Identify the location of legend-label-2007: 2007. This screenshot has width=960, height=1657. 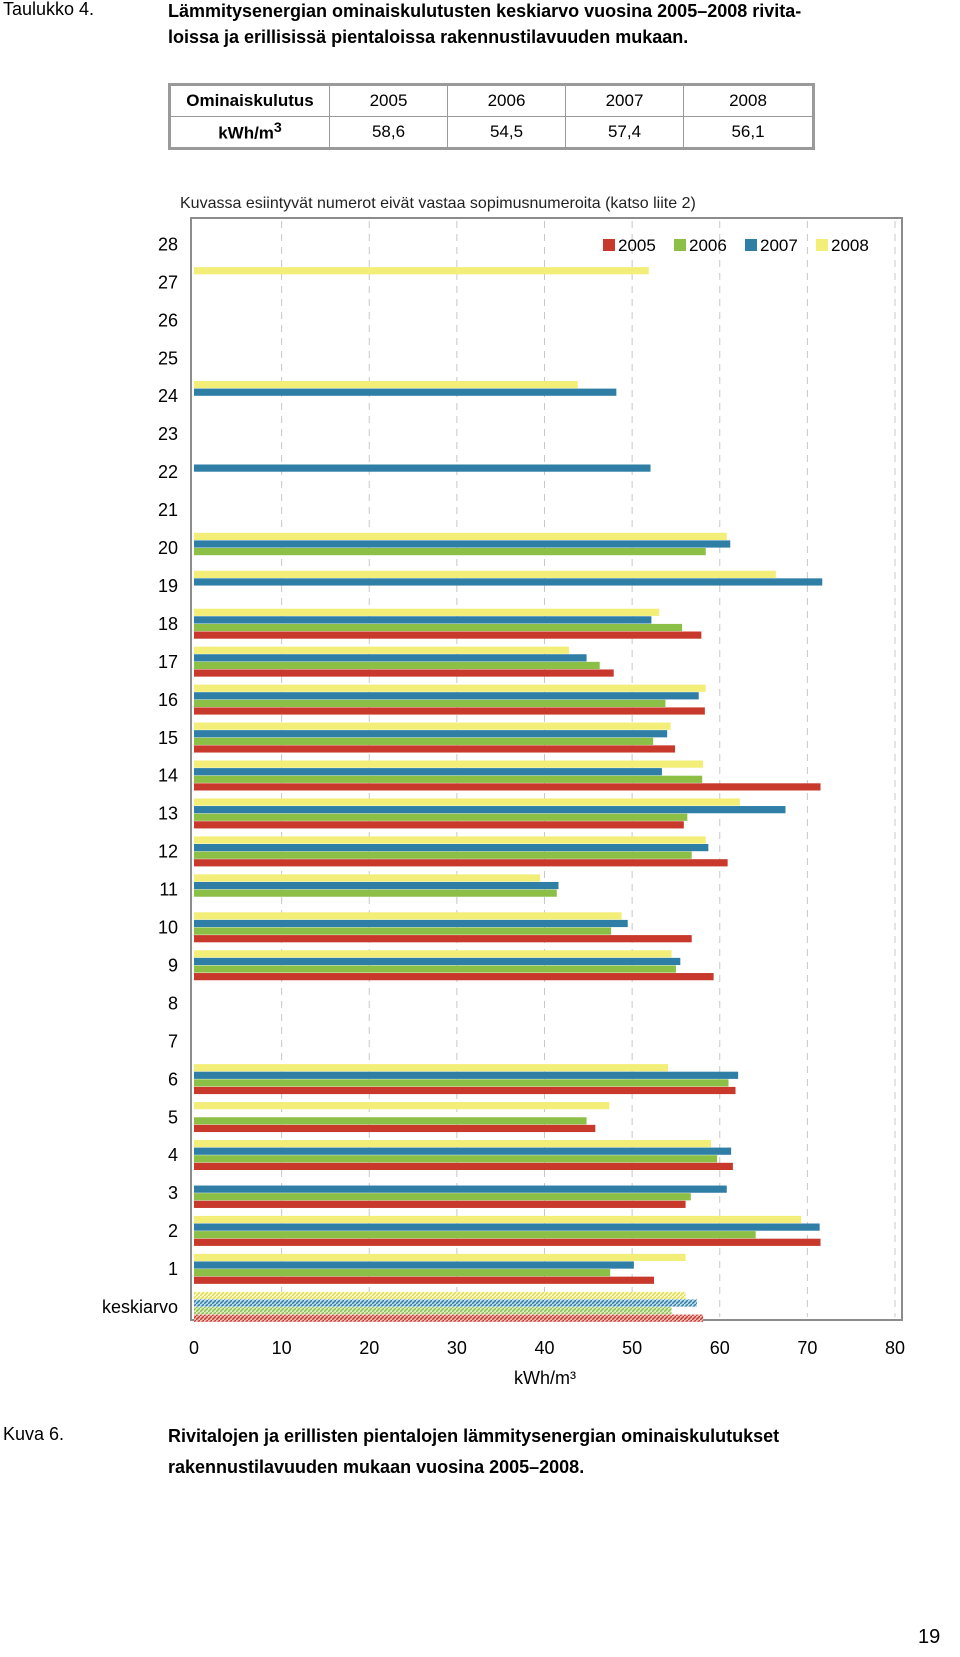
(779, 245).